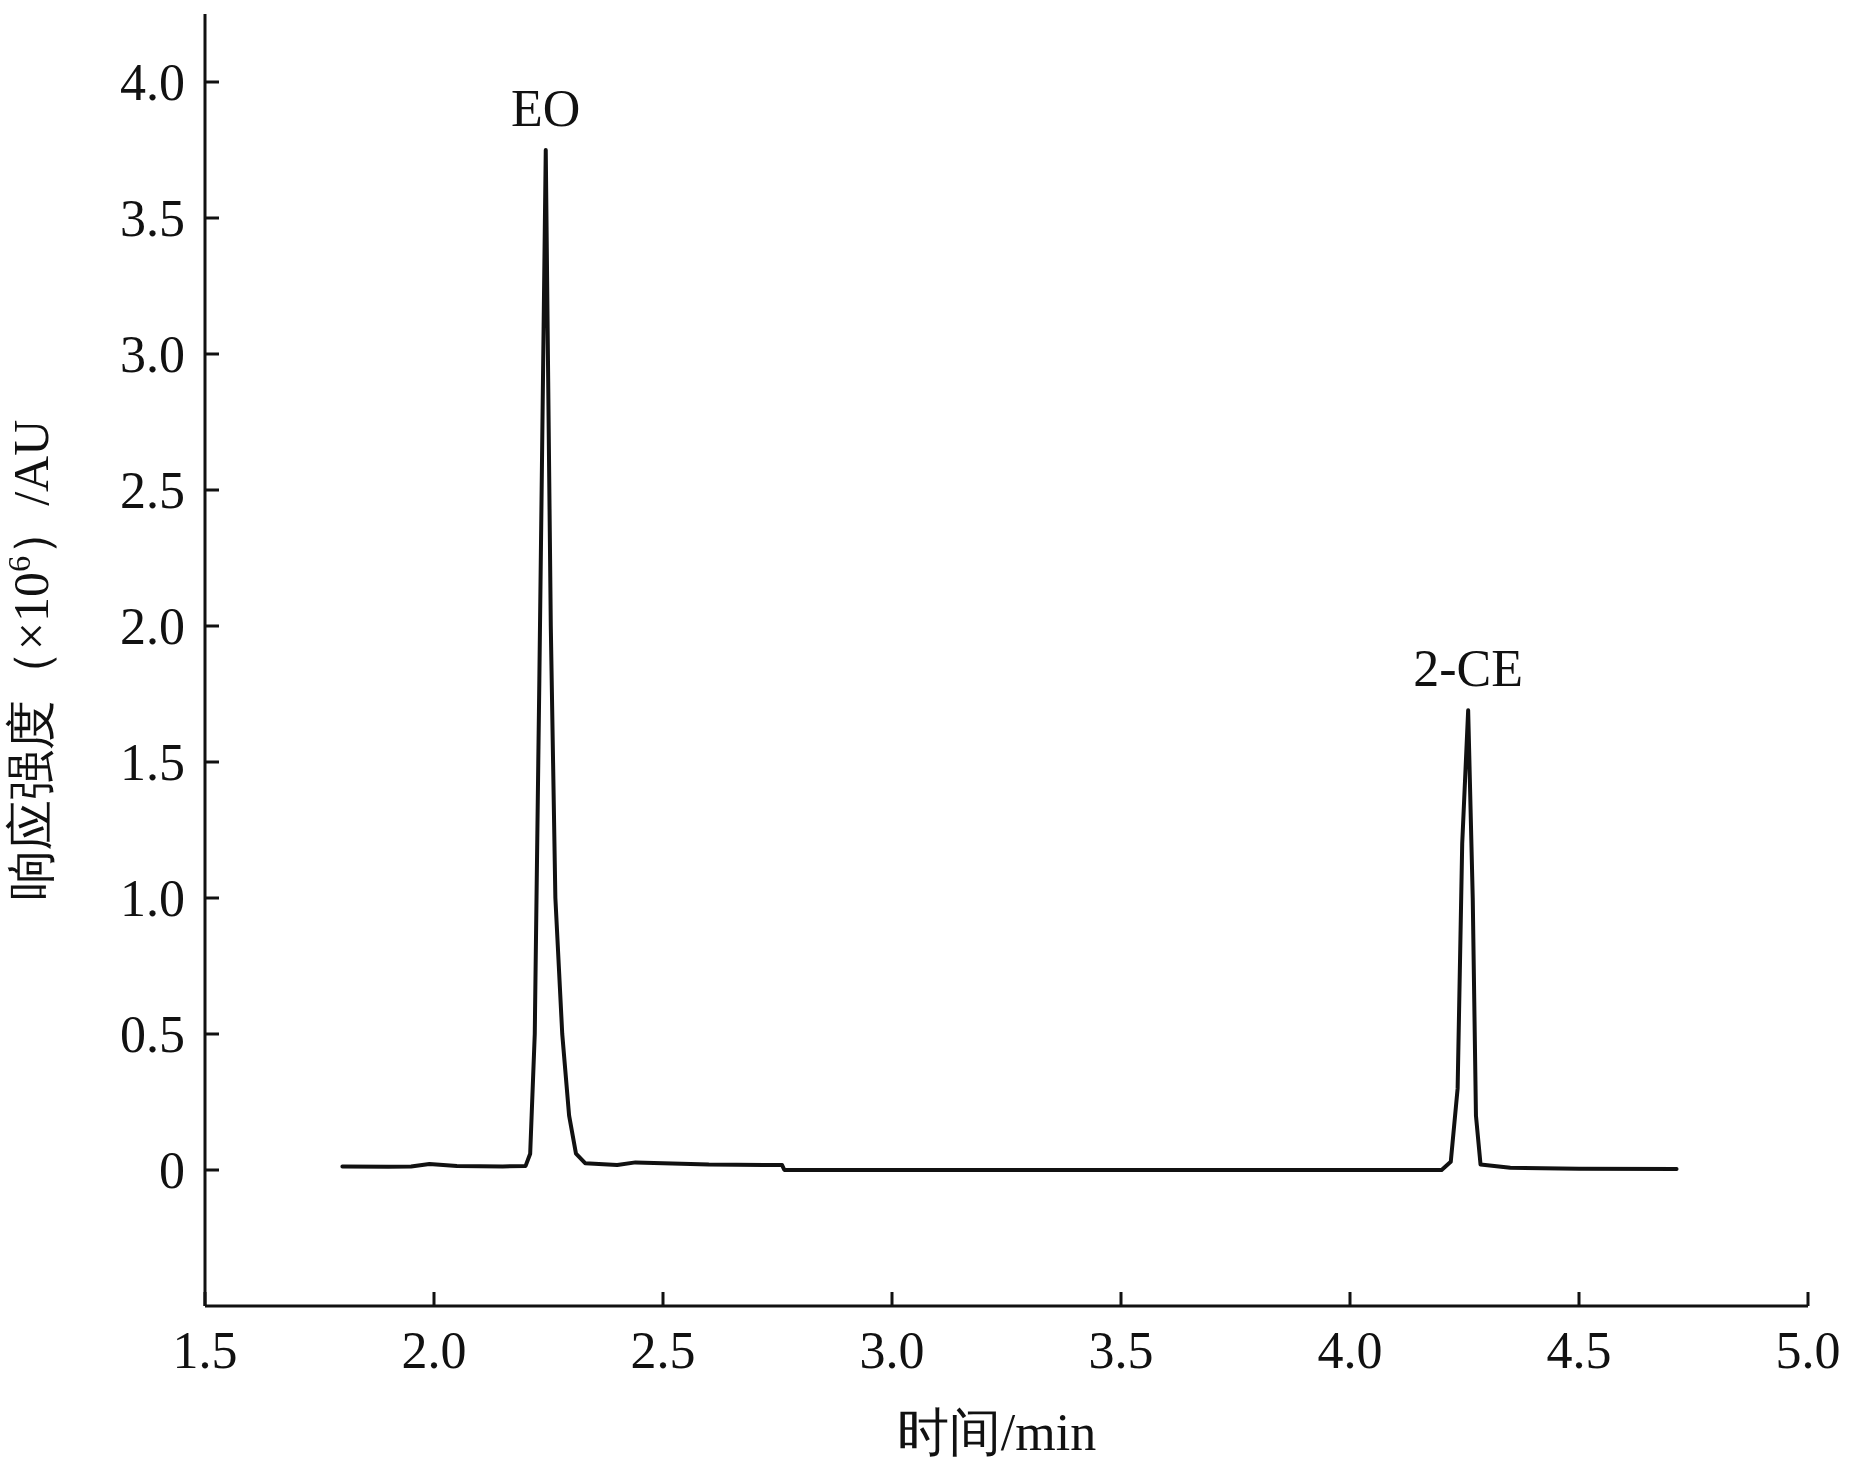 This screenshot has height=1469, width=1856. Describe the element at coordinates (152, 898) in the screenshot. I see `y-tick-label: 1.0` at that location.